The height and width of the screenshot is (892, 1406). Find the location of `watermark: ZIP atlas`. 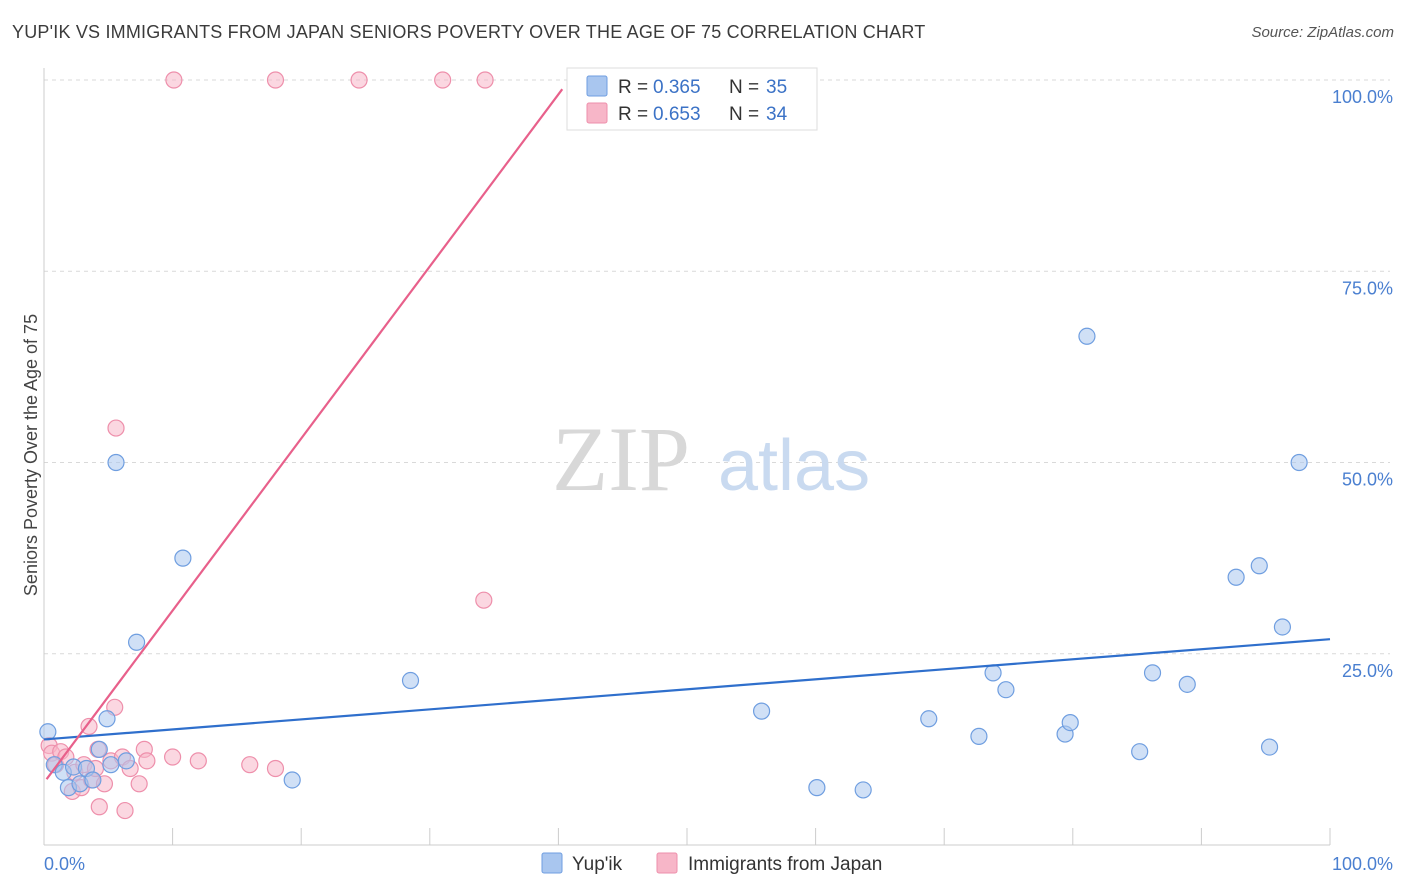

watermark: ZIP atlas is located at coordinates (711, 459).